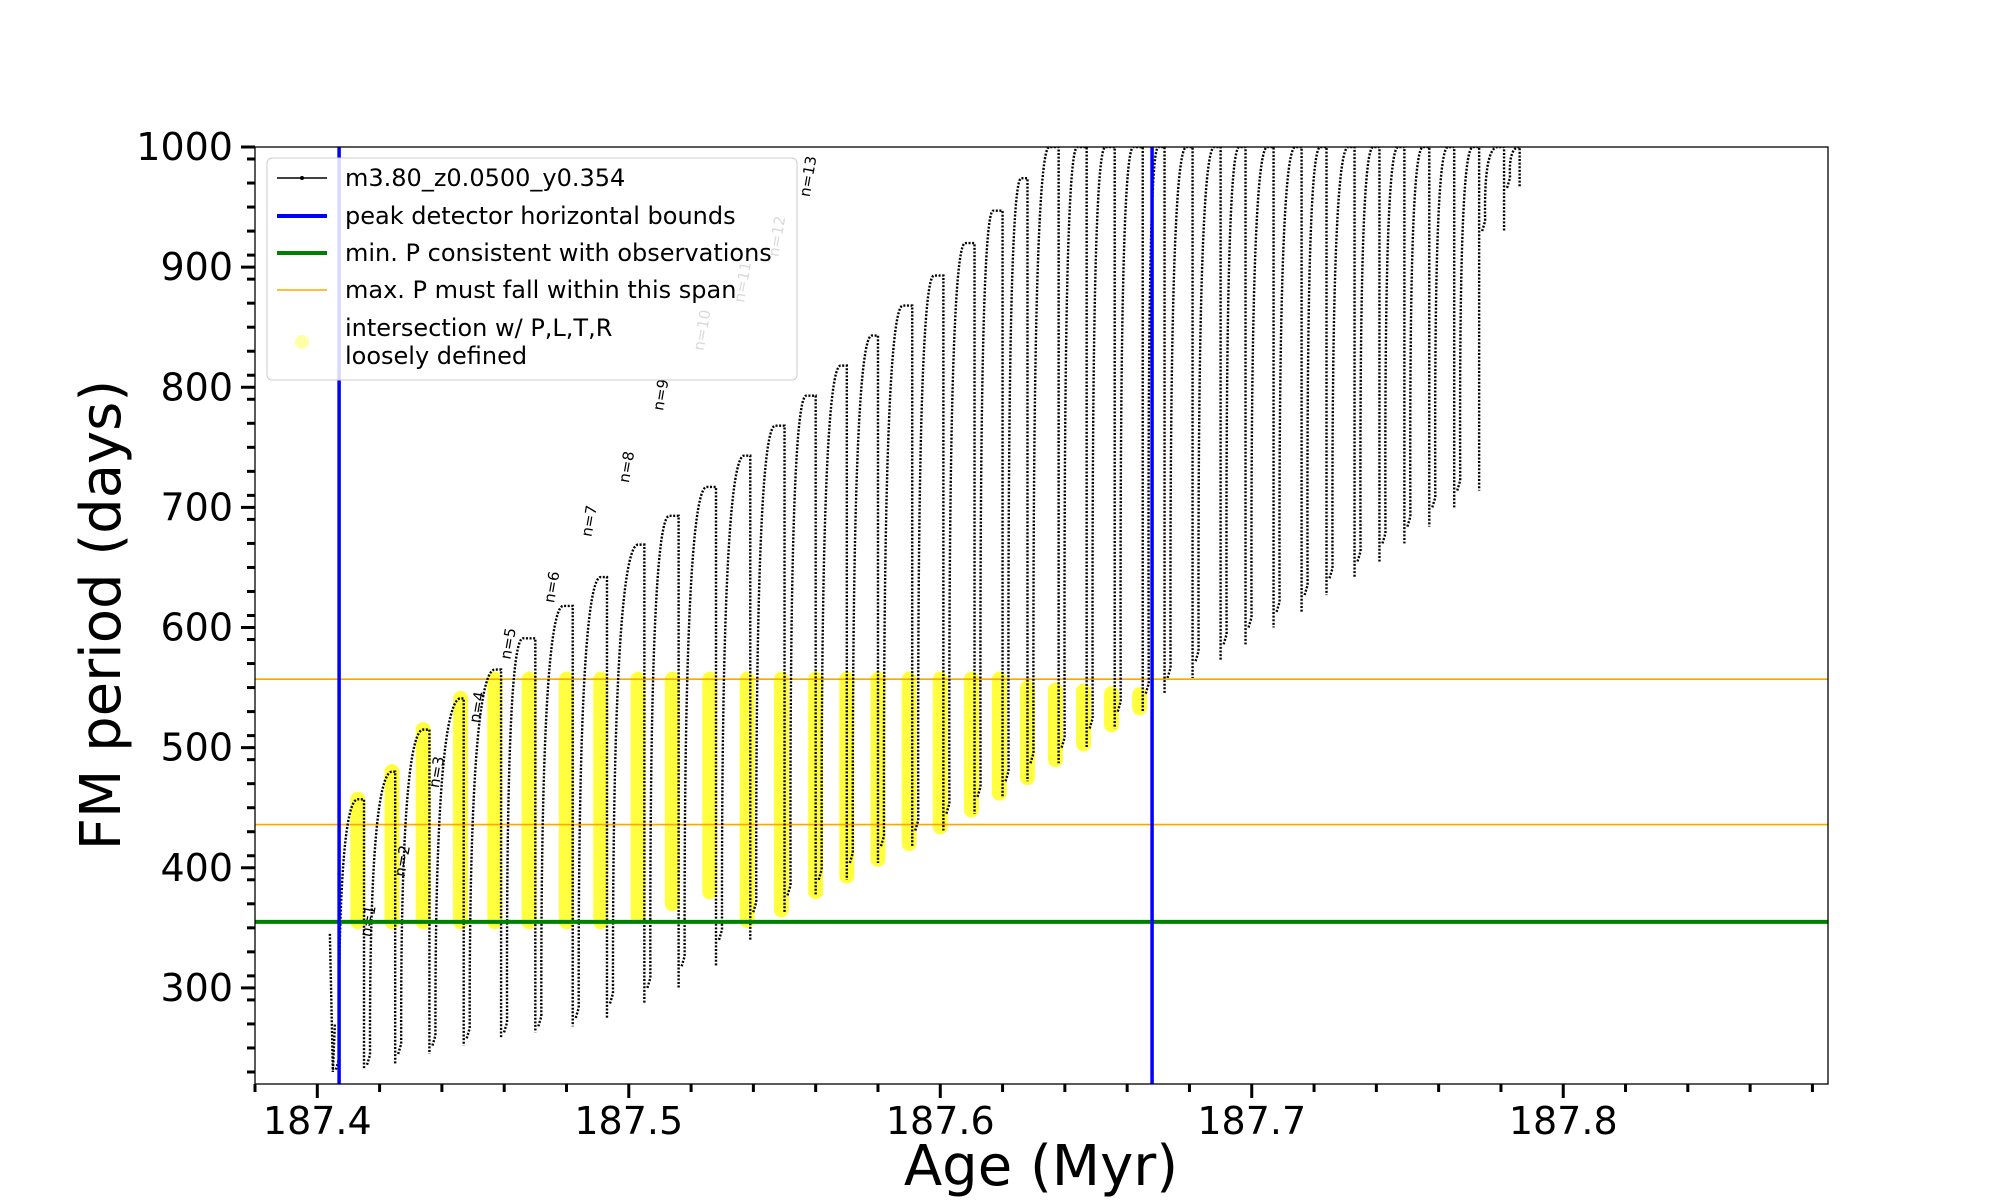 This screenshot has width=2000, height=1200. What do you see at coordinates (196, 628) in the screenshot?
I see `y-tick-label: 600` at bounding box center [196, 628].